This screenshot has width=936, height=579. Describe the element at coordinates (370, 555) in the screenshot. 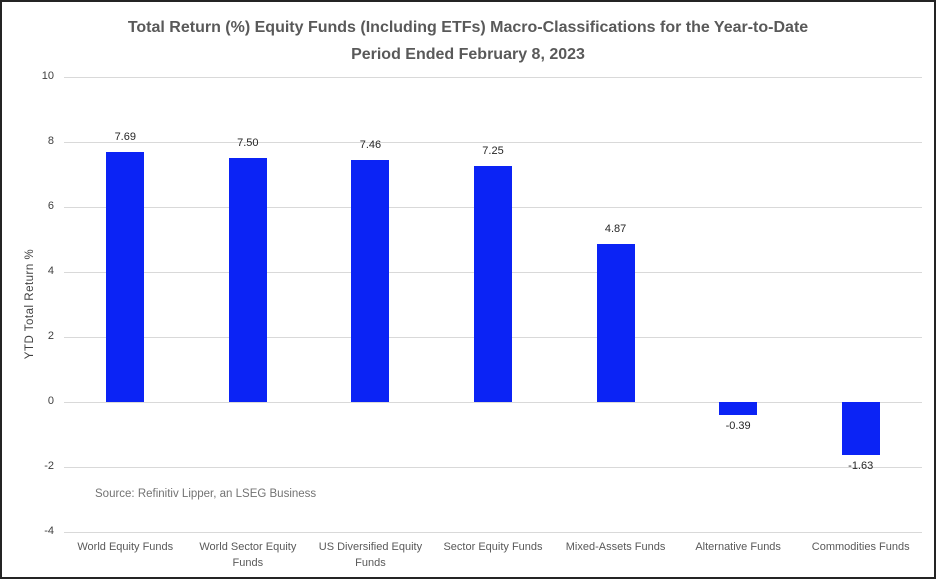

I see `category-label: US Diversified Equity Funds` at that location.